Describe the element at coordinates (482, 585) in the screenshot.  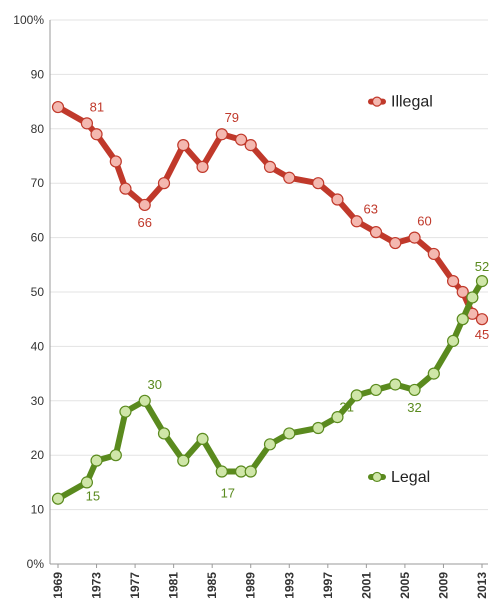
I see `x-tick-label: 2013` at that location.